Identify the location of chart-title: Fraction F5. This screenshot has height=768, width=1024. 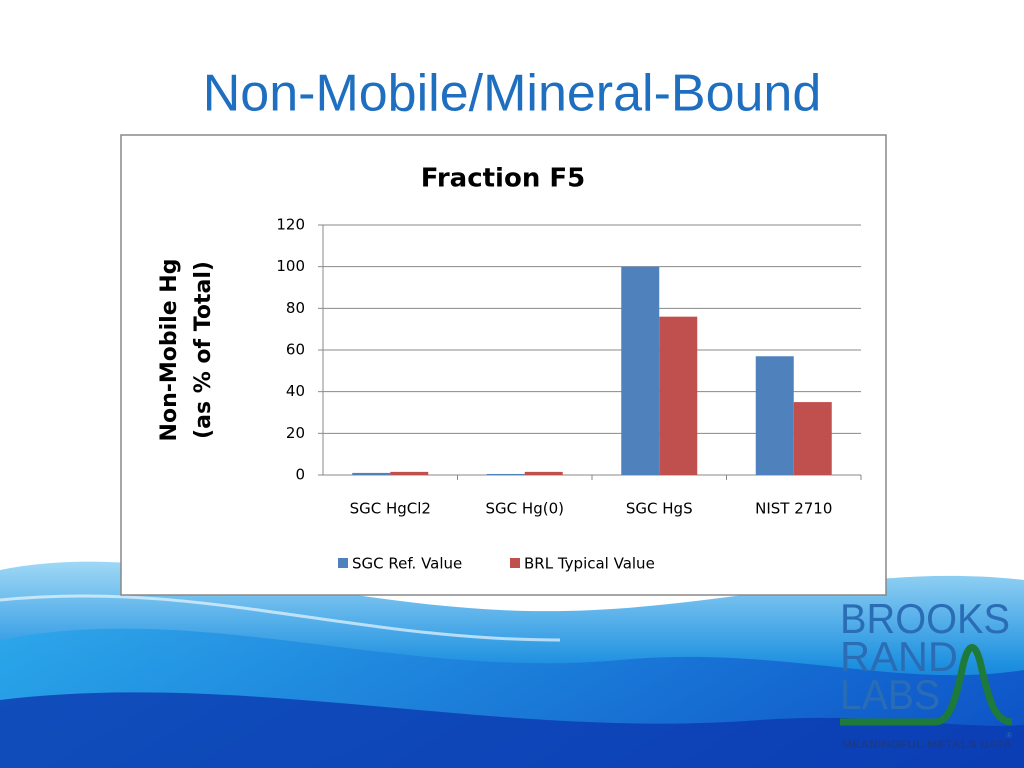
(503, 179).